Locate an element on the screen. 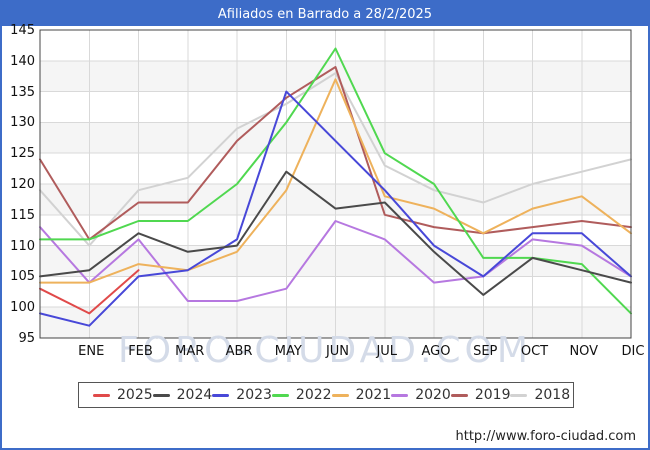 The image size is (650, 450). y-tick-110: 110 is located at coordinates (22, 246).